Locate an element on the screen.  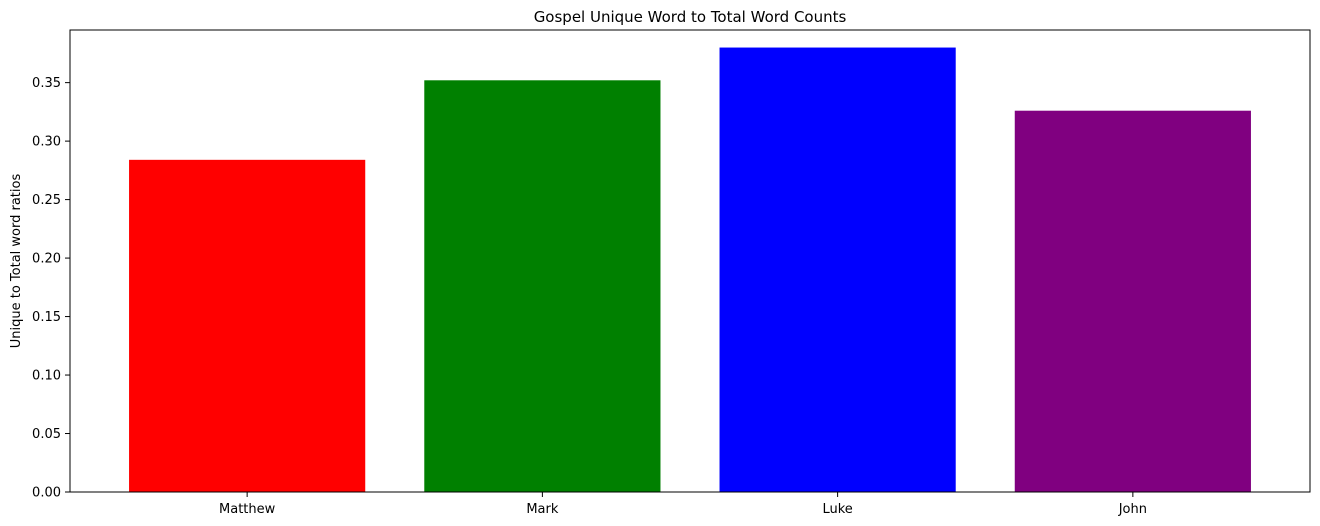
y-tick-label: 0.05 is located at coordinates (46, 434).